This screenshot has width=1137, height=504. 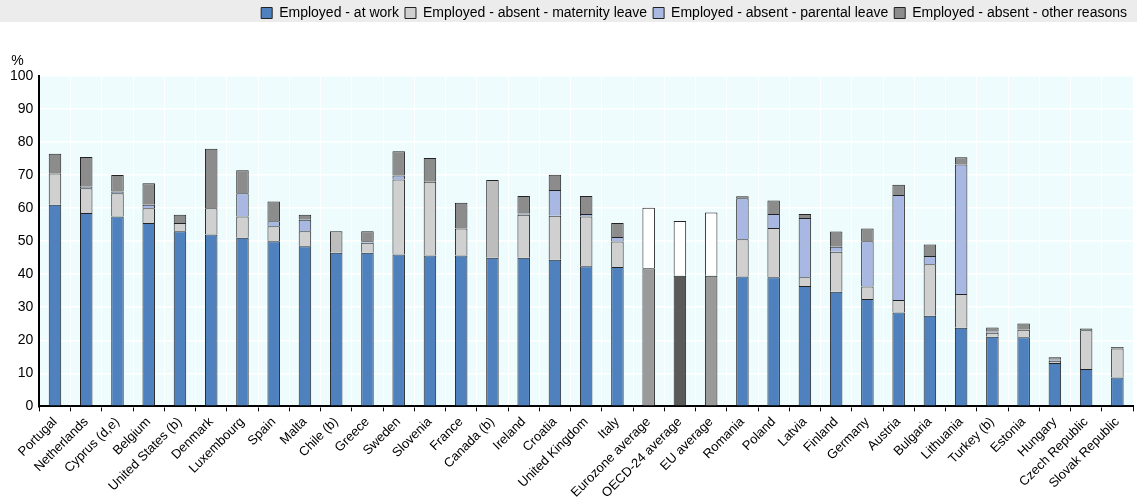 What do you see at coordinates (29, 405) in the screenshot?
I see `y-tick-label: 0` at bounding box center [29, 405].